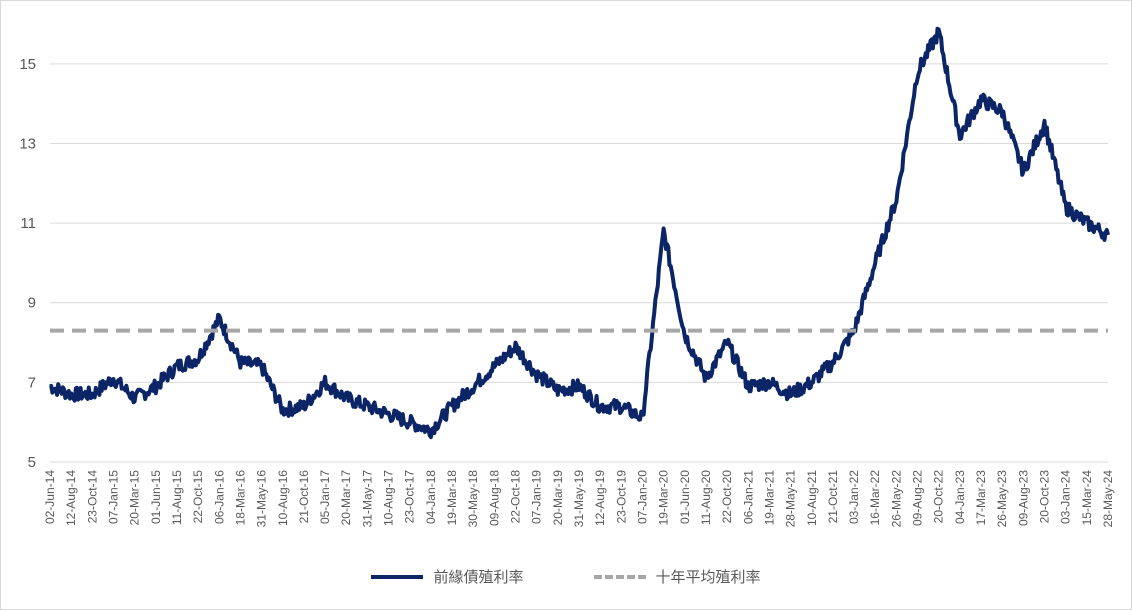  Describe the element at coordinates (346, 498) in the screenshot. I see `x-tick-label: 20-Mar-17` at that location.